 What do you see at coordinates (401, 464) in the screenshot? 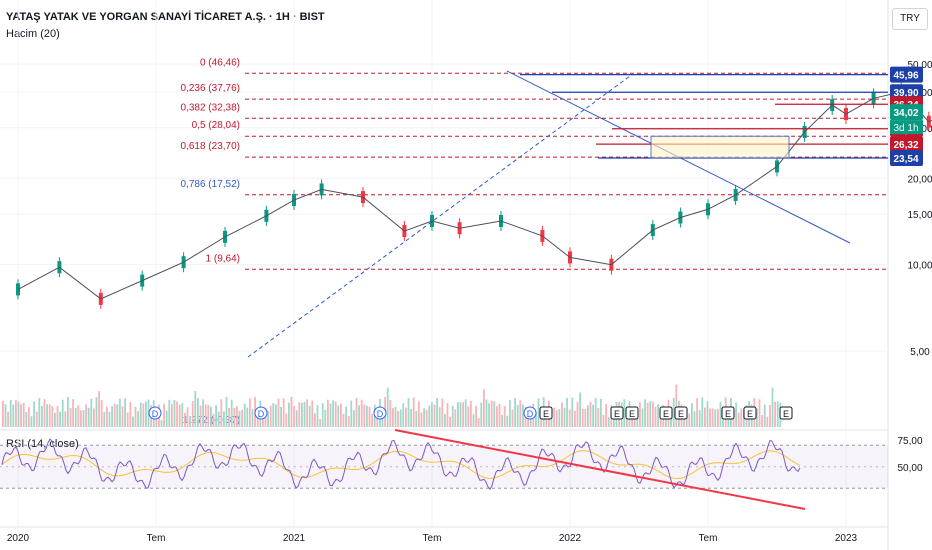
I see `rsi-line` at bounding box center [401, 464].